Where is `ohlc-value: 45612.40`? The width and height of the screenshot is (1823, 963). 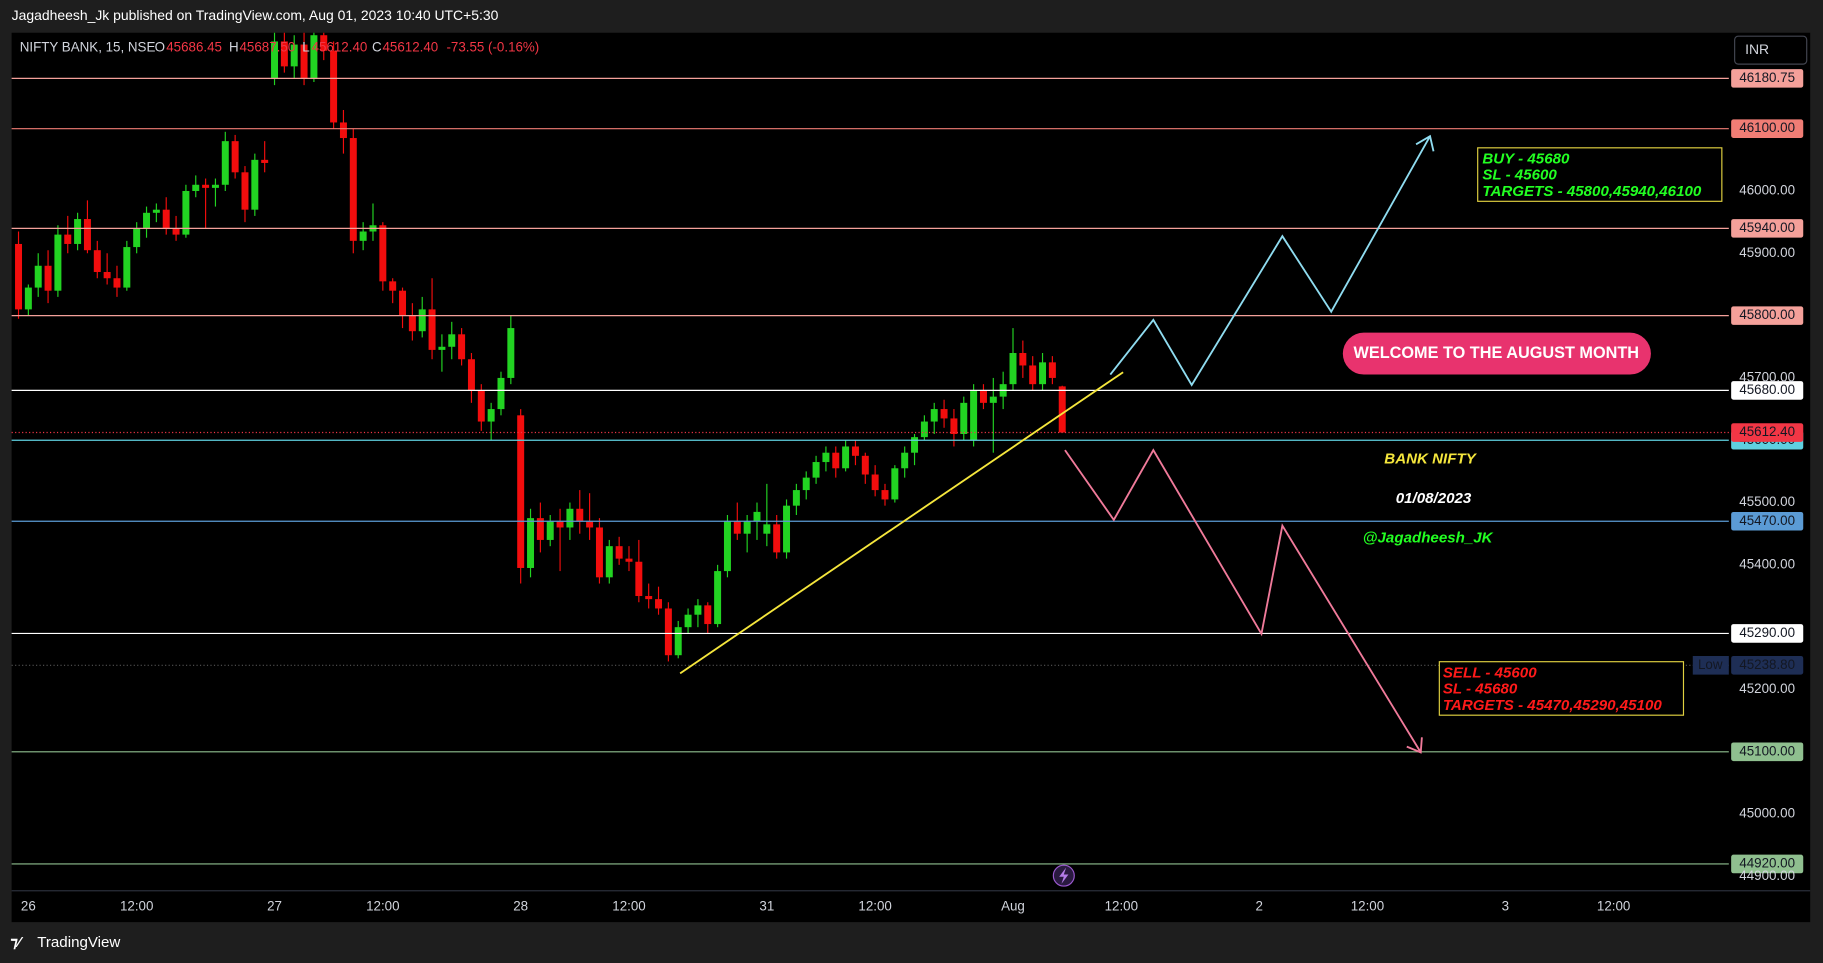
ohlc-value: 45612.40 is located at coordinates (411, 46).